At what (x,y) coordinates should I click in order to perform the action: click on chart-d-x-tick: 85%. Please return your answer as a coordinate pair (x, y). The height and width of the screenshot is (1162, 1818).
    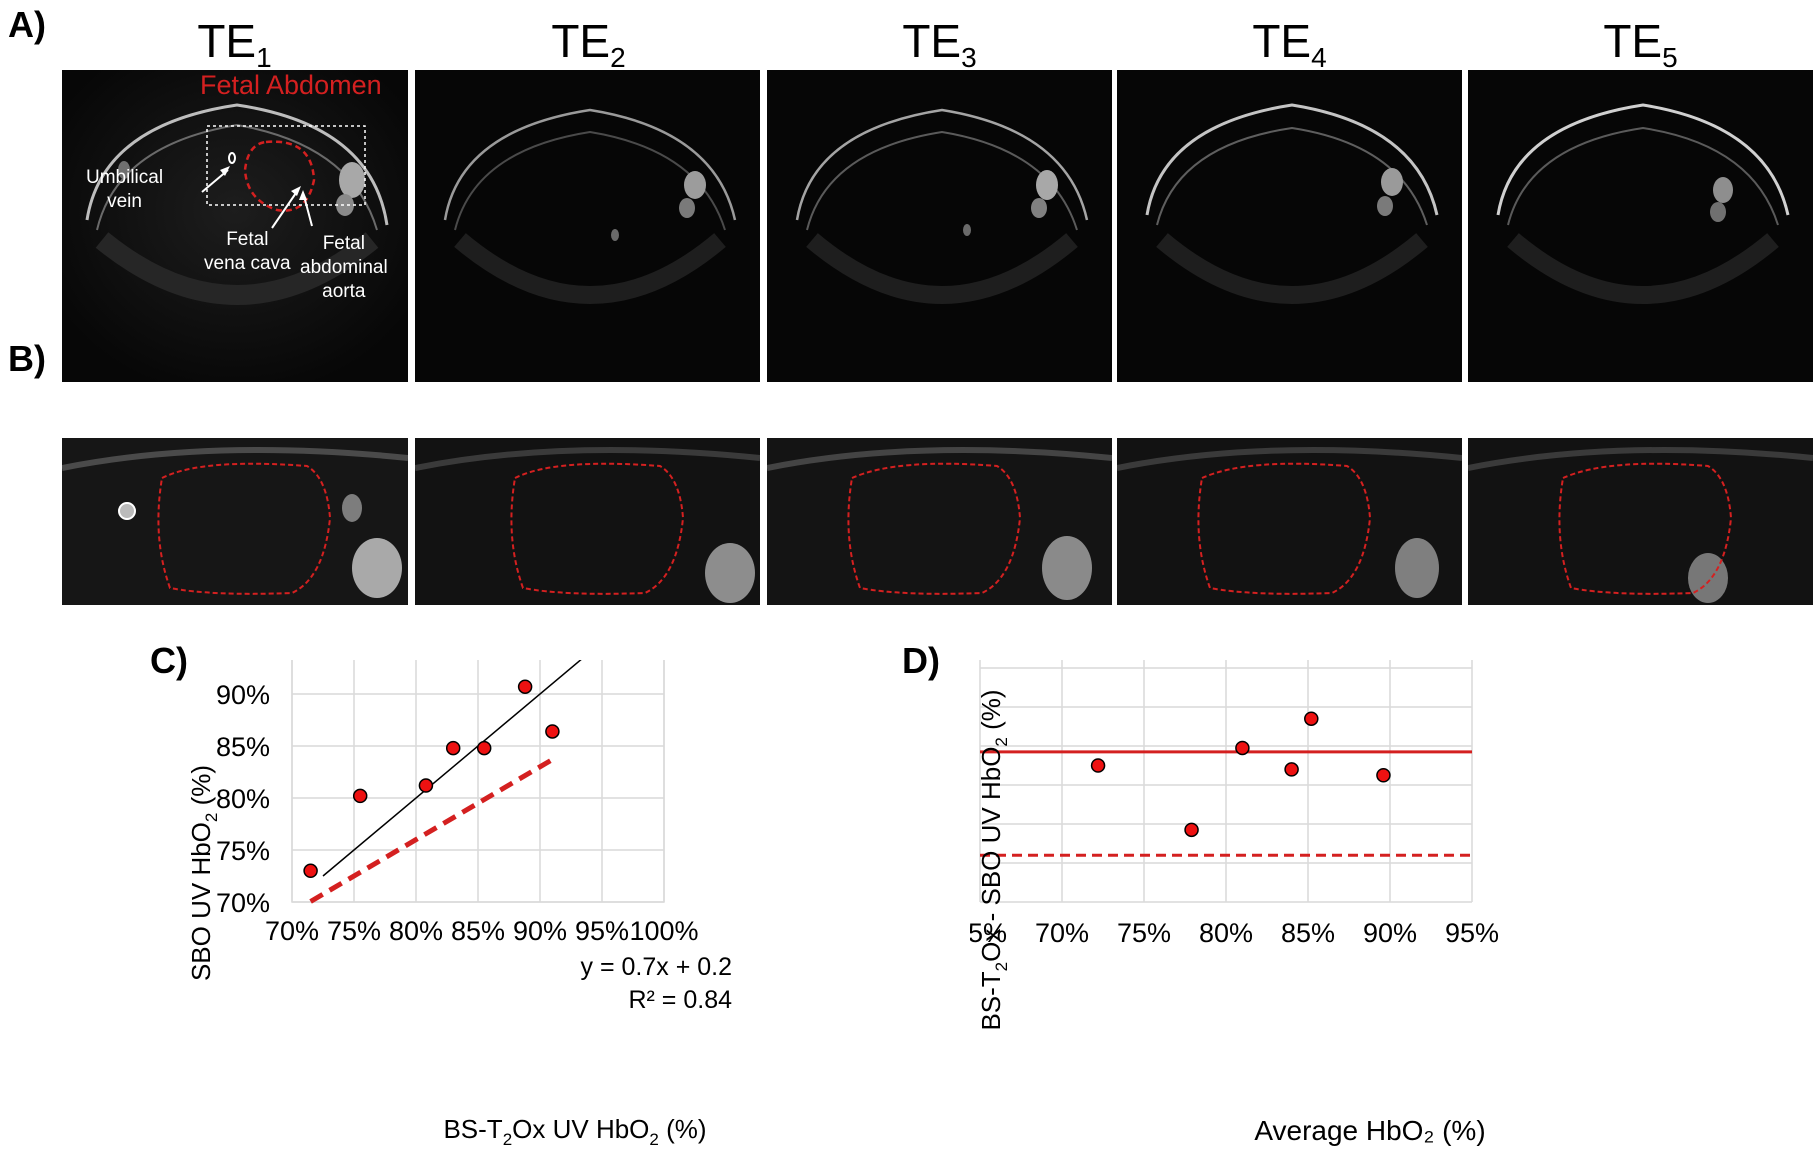
    Looking at the image, I should click on (1308, 933).